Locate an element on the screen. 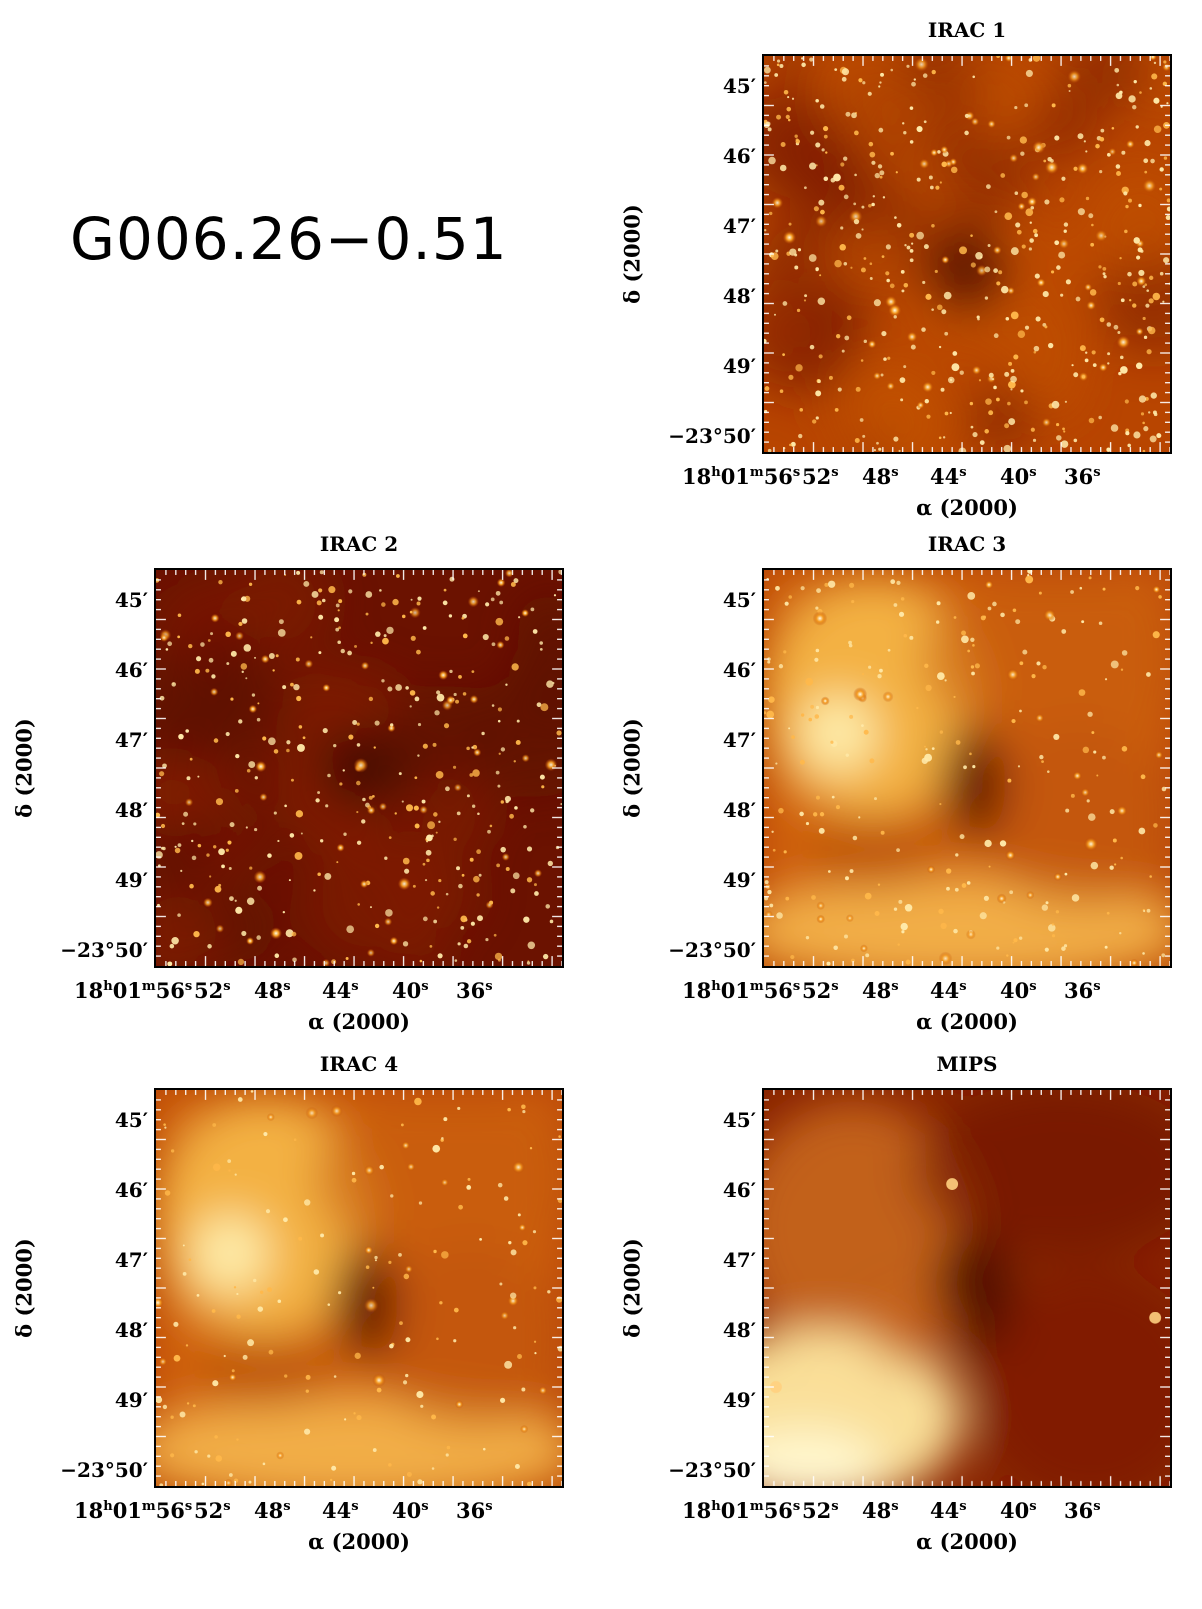  panel-title: IRAC 4 is located at coordinates (359, 1064).